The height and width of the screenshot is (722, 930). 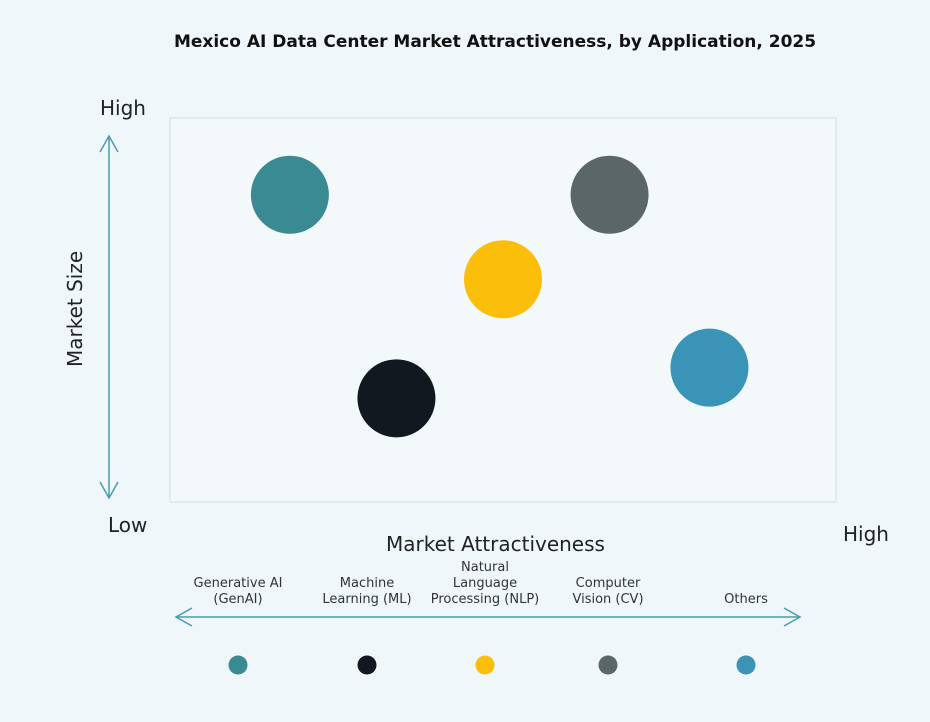 I want to click on legend-label-line: Natural, so click(x=485, y=567).